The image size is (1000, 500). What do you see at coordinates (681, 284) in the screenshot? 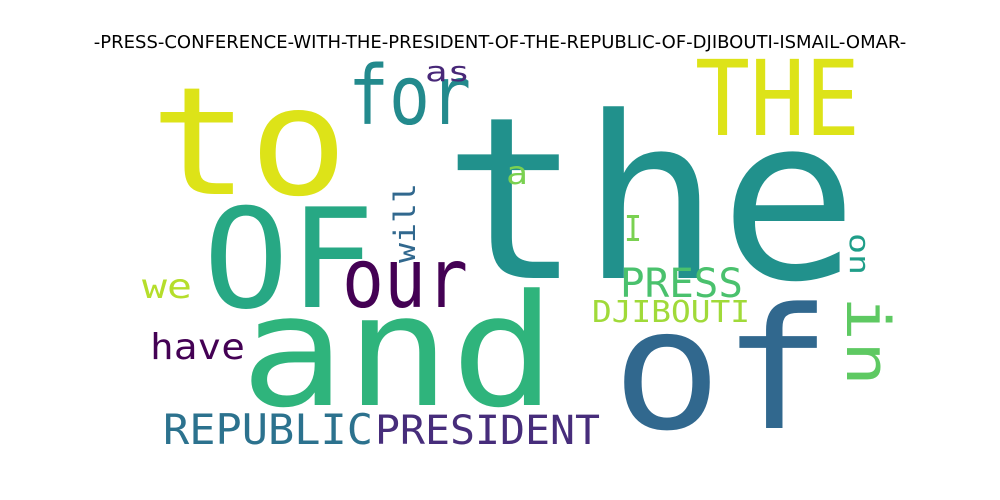
I see `word-PRESS: PRESS` at bounding box center [681, 284].